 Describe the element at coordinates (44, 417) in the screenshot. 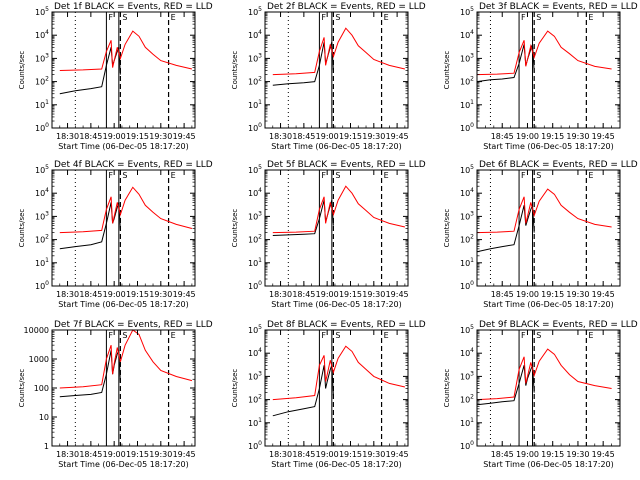

I see `y-tick-label: 10` at that location.